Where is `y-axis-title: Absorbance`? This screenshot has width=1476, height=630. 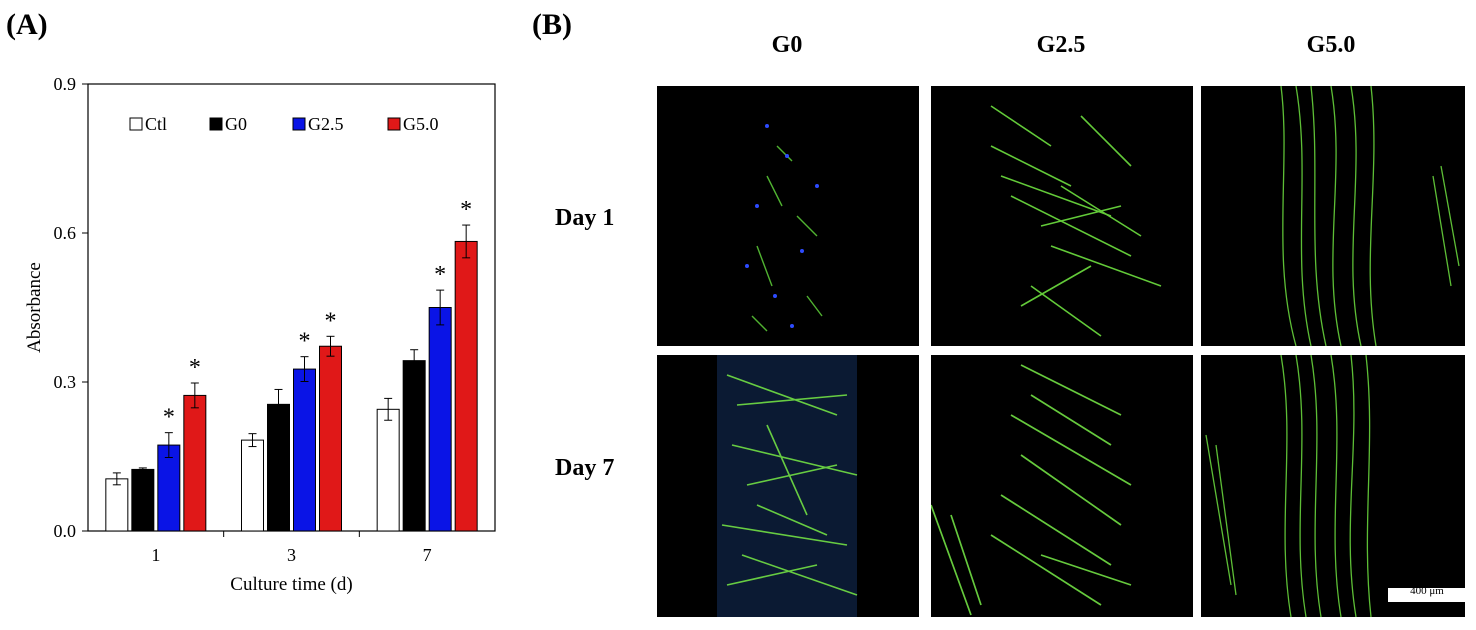 y-axis-title: Absorbance is located at coordinates (34, 307).